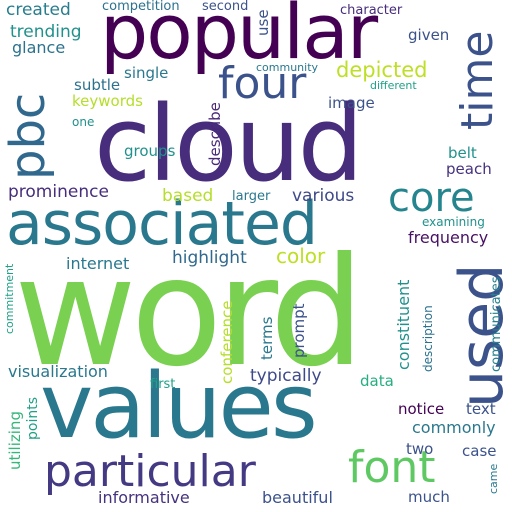 The image size is (512, 512). I want to click on word-use: use, so click(263, 22).